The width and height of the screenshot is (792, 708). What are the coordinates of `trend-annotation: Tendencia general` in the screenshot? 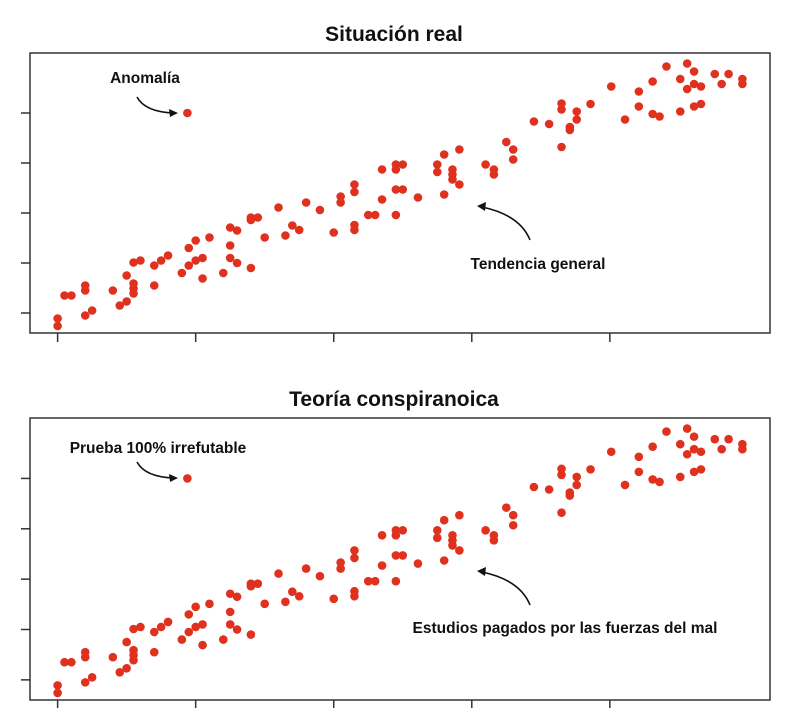 It's located at (538, 264).